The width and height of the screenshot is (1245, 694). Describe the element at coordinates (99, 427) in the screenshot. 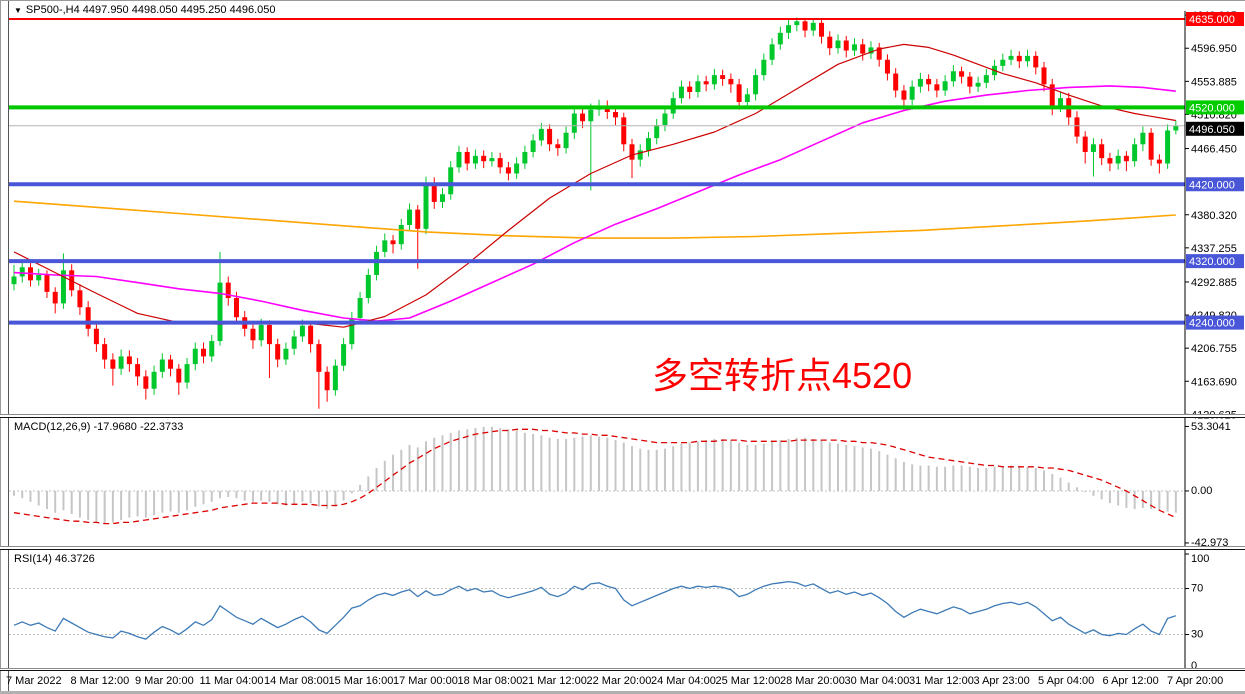

I see `macd-indicator-label: MACD(12,26,9) -17.9680 -22.3733` at that location.